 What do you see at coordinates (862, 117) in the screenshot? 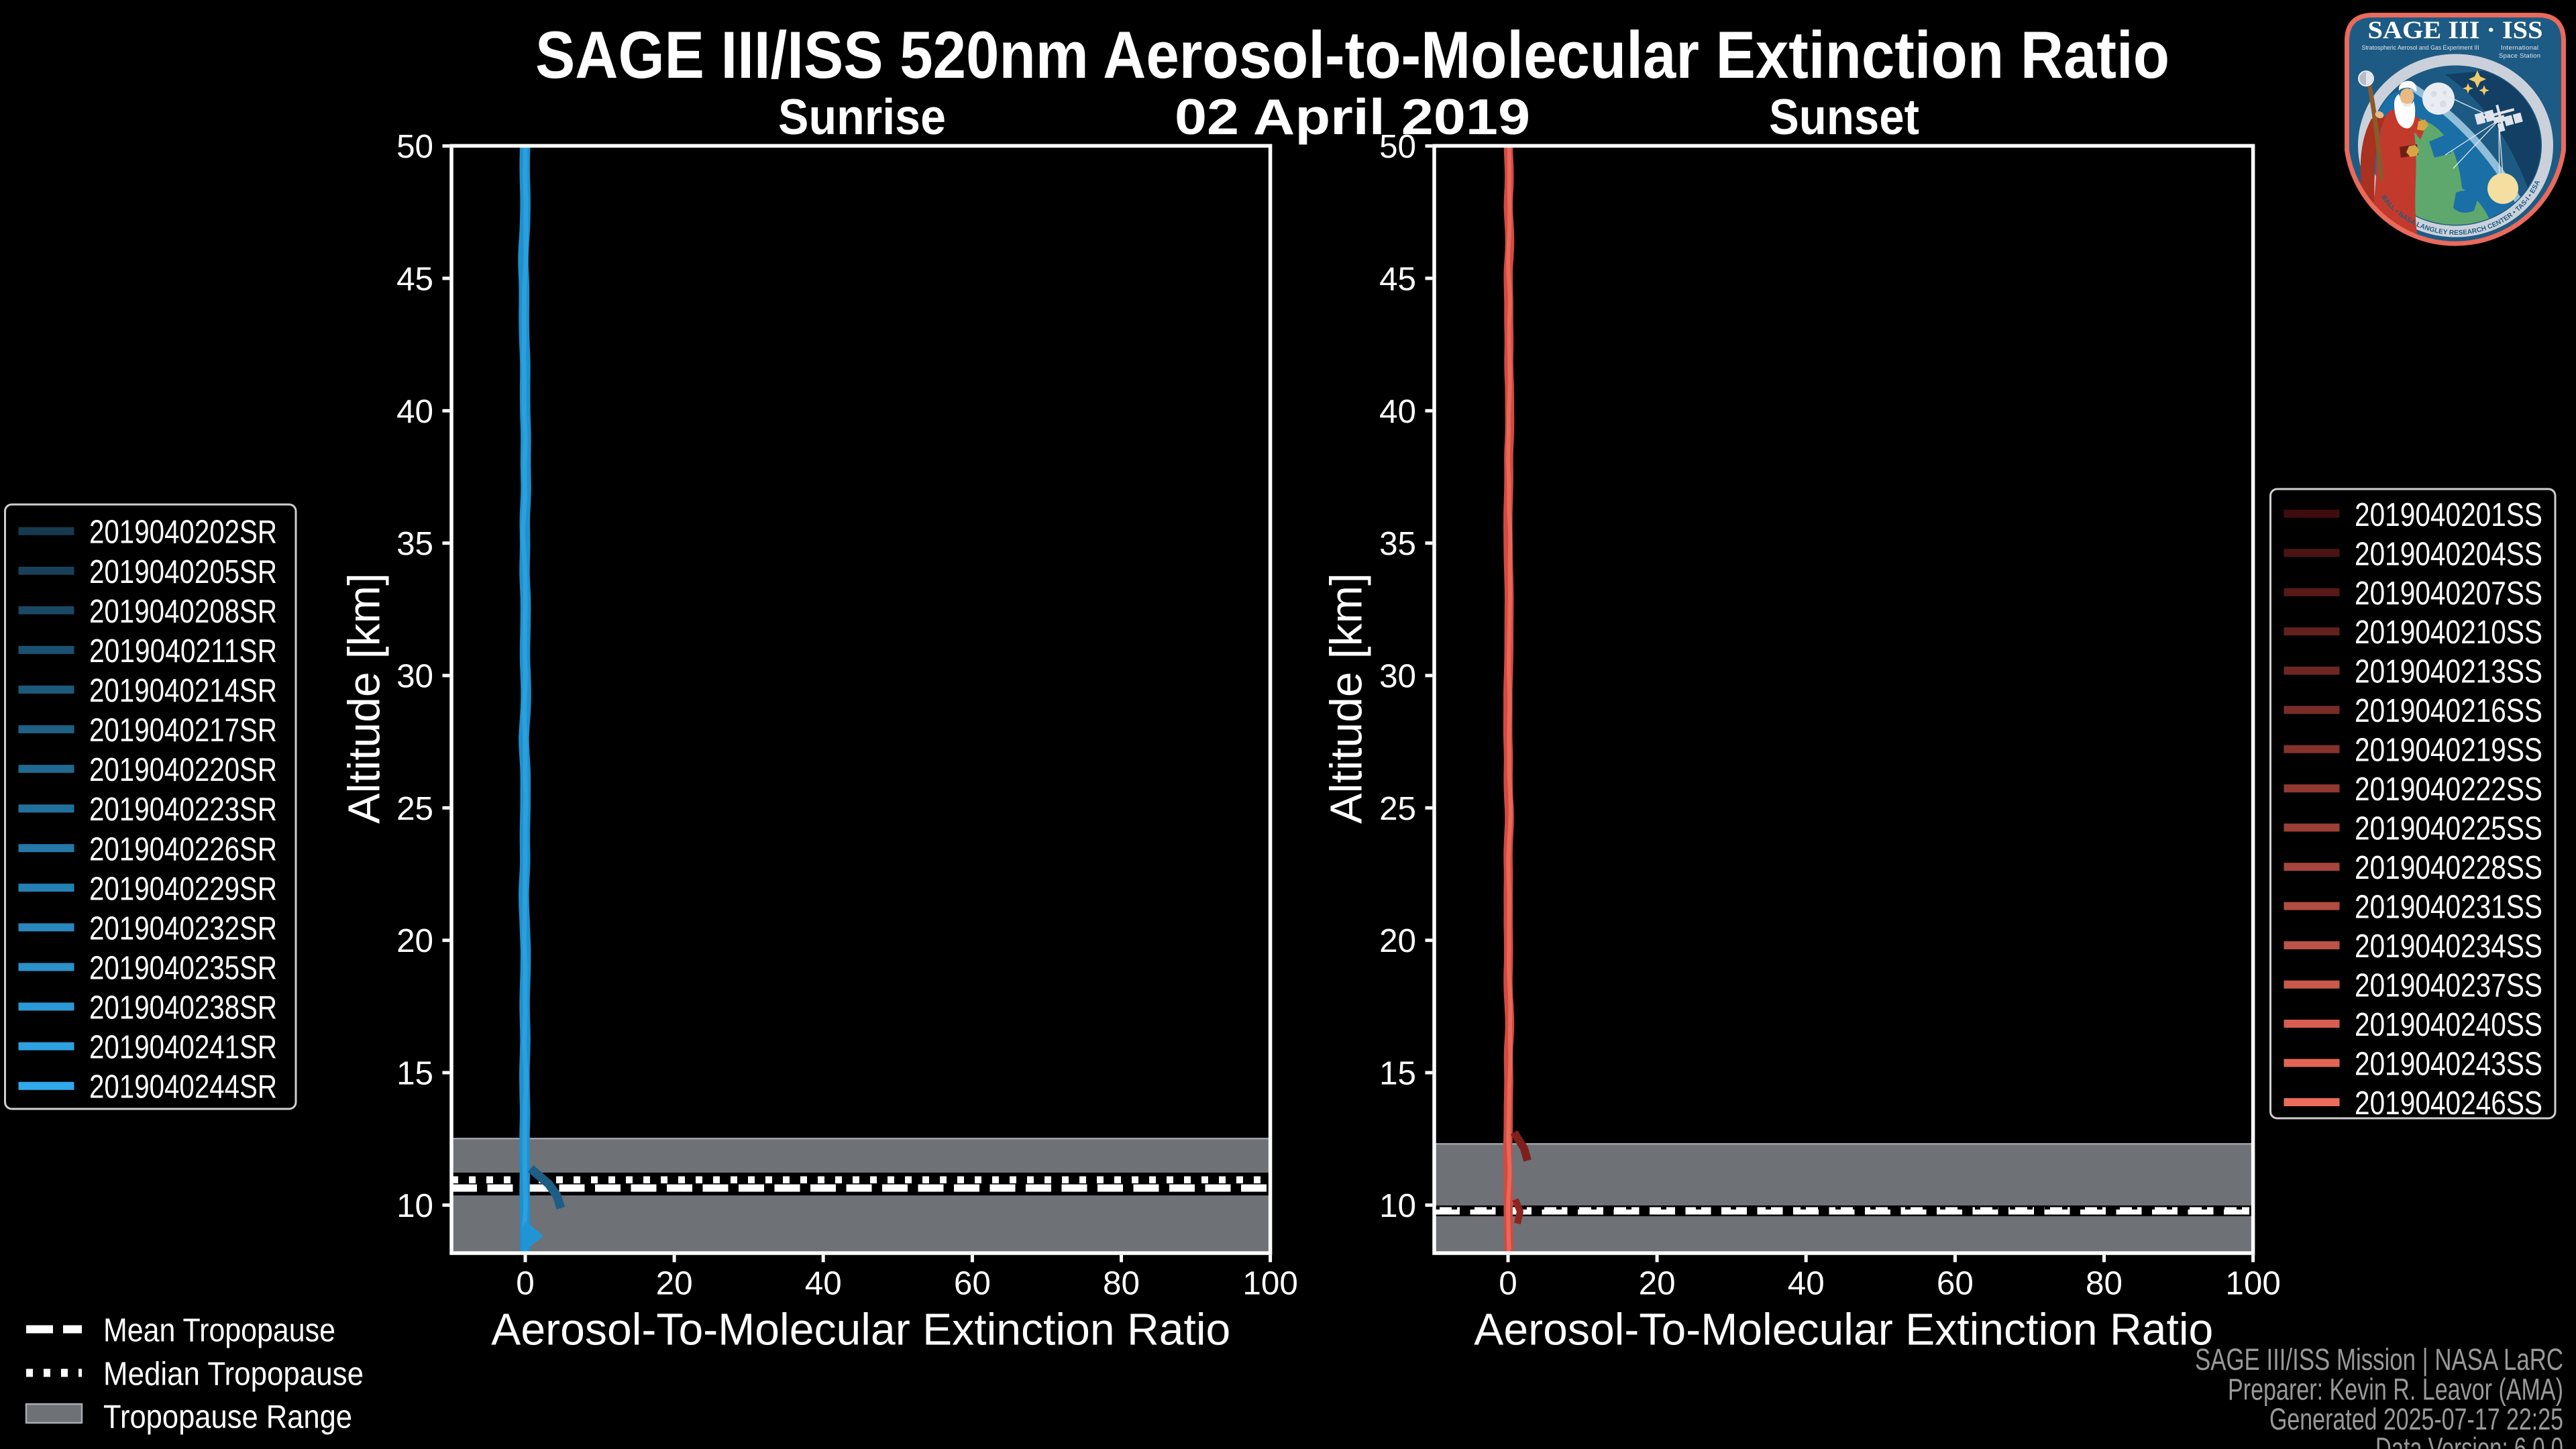
I see `svg-text: Sunrise` at bounding box center [862, 117].